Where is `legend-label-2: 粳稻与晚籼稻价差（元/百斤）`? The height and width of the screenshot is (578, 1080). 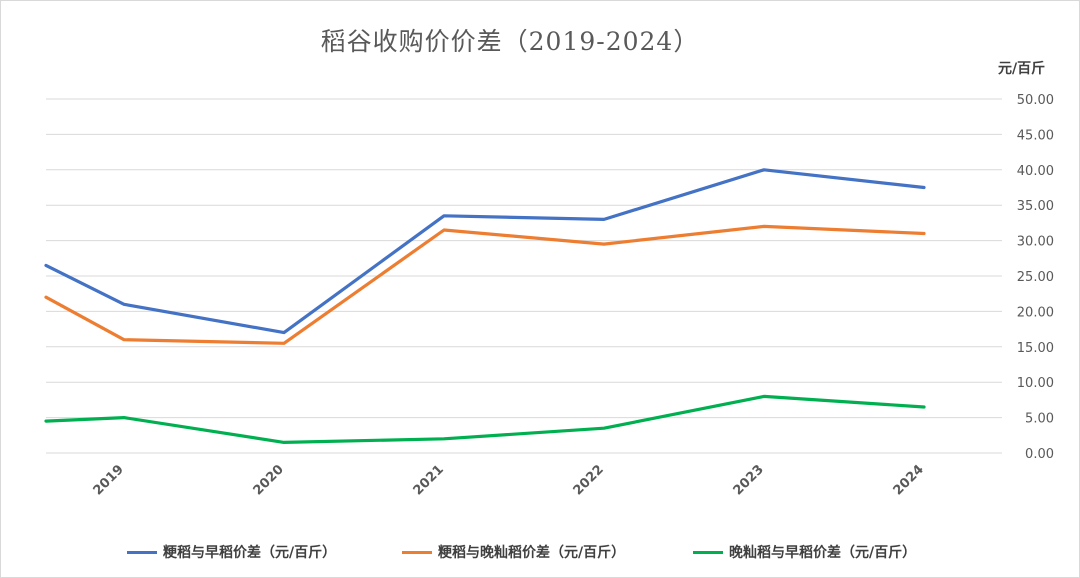 legend-label-2: 粳稻与晚籼稻价差（元/百斤） is located at coordinates (532, 553).